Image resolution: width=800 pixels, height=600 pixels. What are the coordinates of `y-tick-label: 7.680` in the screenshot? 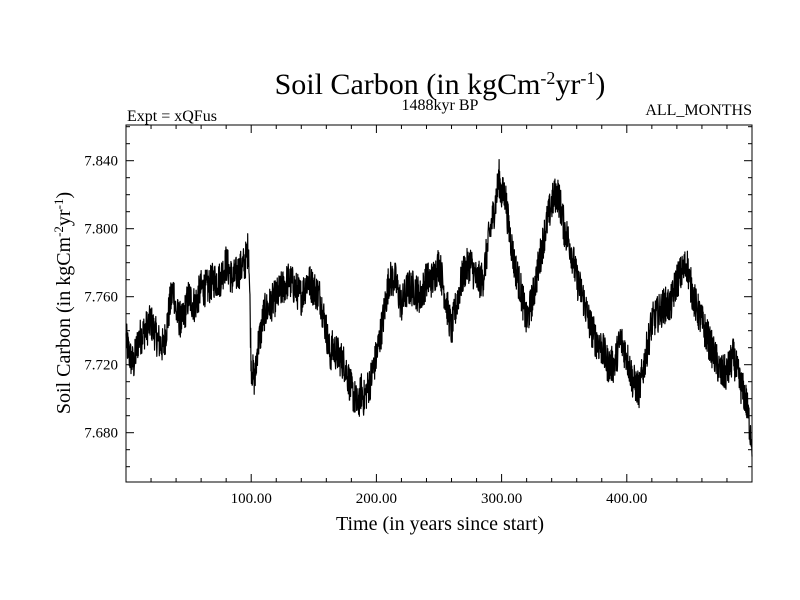 It's located at (101, 434).